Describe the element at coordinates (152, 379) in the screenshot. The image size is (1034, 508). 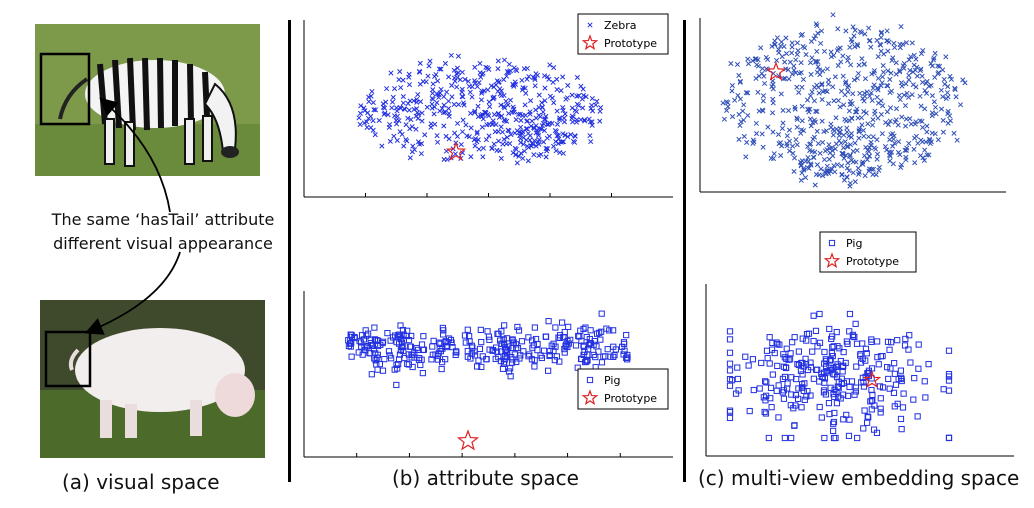
I see `pig-image` at that location.